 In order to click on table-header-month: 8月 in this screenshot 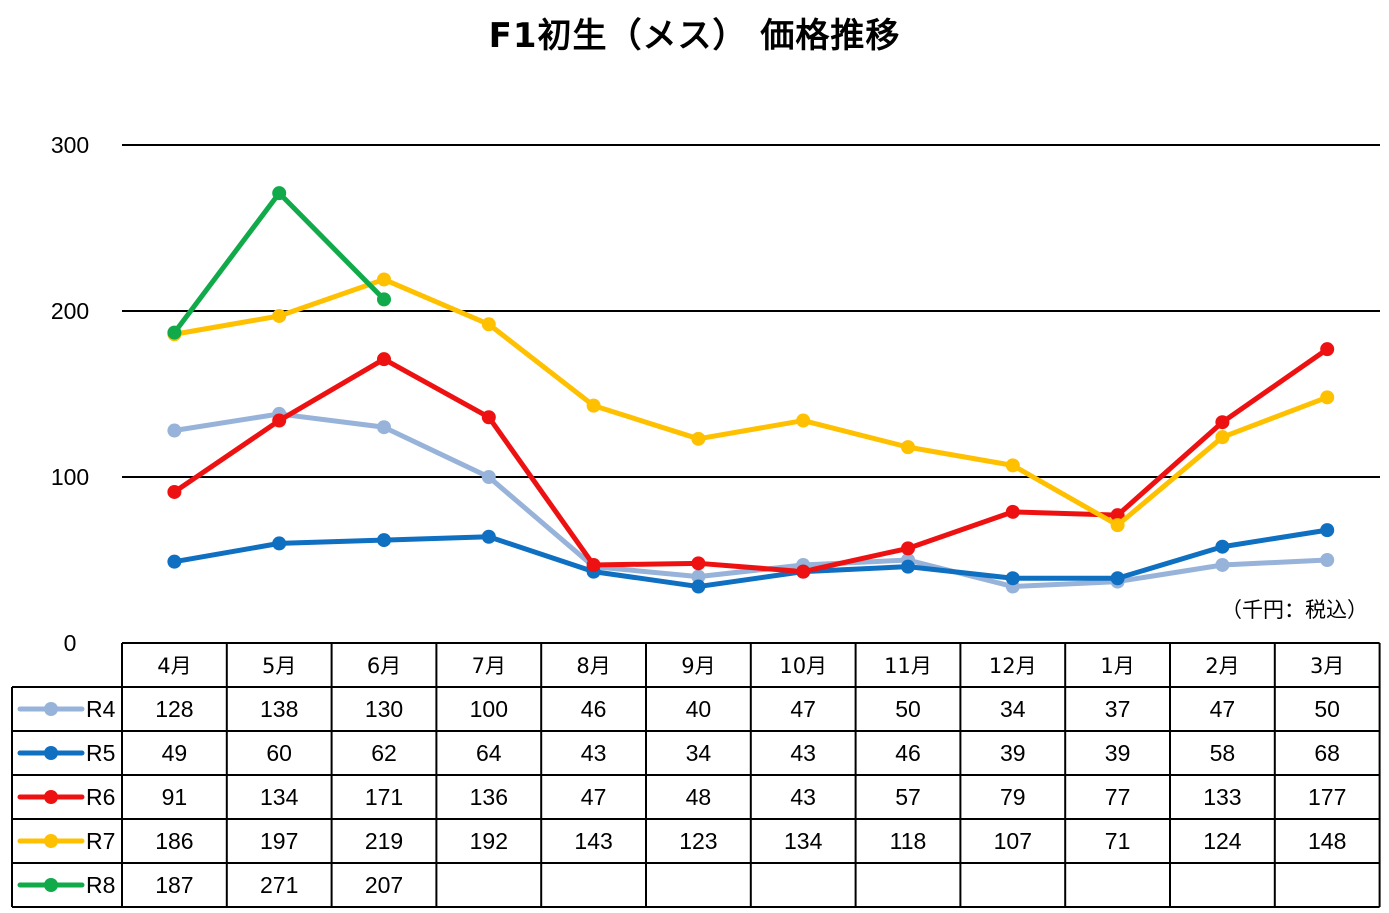, I will do `click(593, 666)`.